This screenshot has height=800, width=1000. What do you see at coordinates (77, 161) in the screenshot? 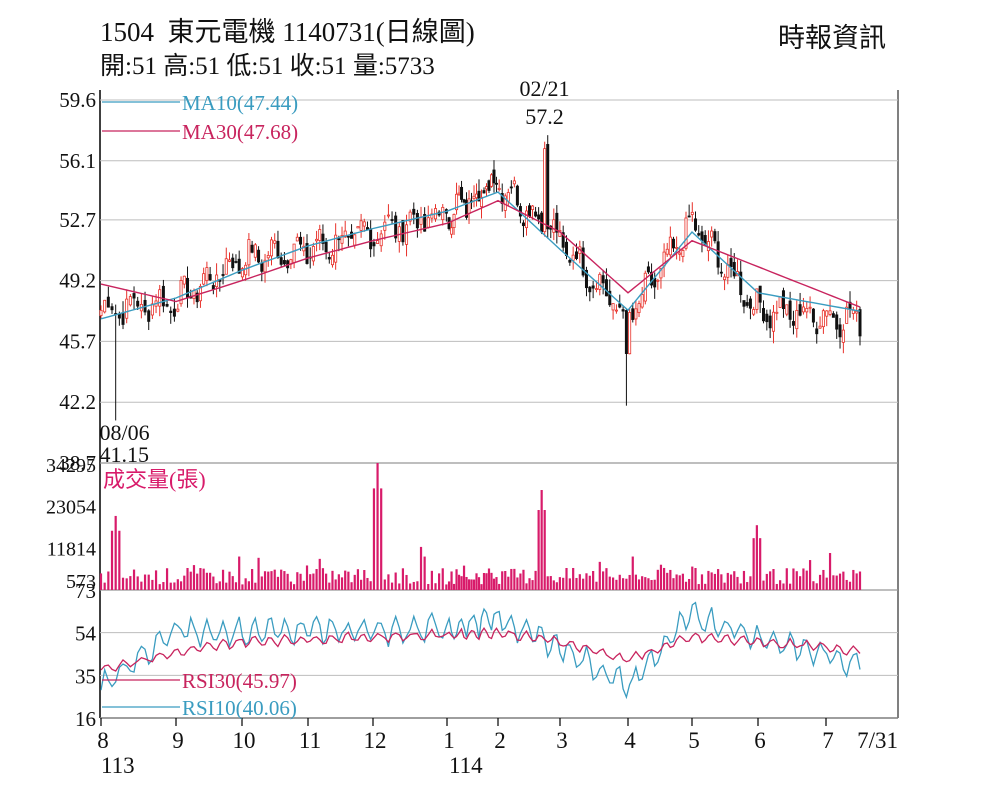
I see `price-tick-label: 56.1` at bounding box center [77, 161].